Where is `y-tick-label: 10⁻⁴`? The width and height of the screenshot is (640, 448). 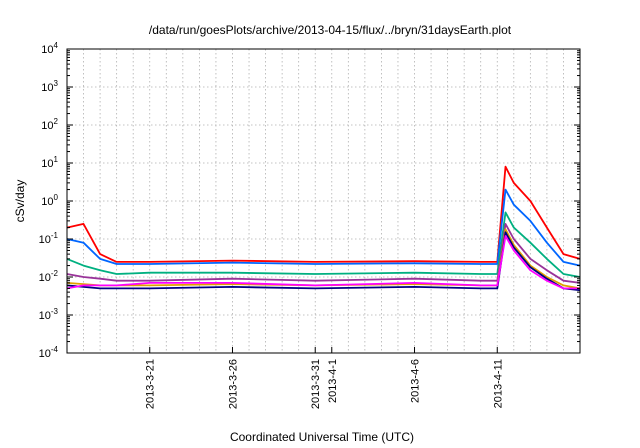 y-tick-label: 10⁻⁴ is located at coordinates (49, 352).